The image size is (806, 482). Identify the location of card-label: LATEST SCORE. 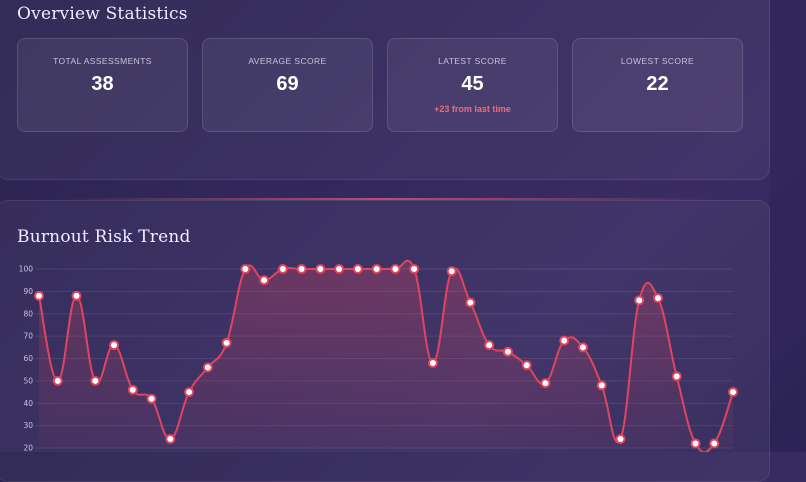
(472, 61).